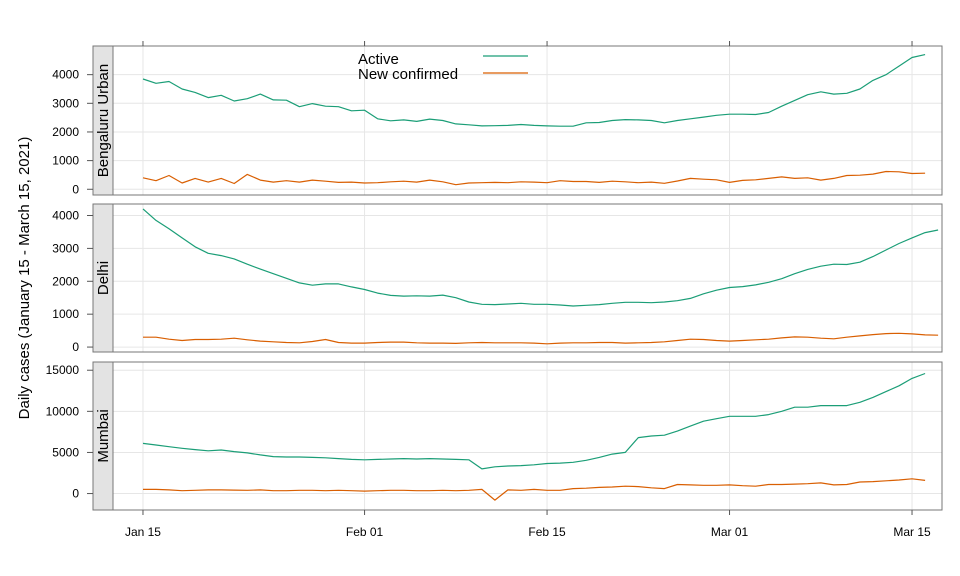  I want to click on mumbai-ytick-label-5000: 5000, so click(65, 452).